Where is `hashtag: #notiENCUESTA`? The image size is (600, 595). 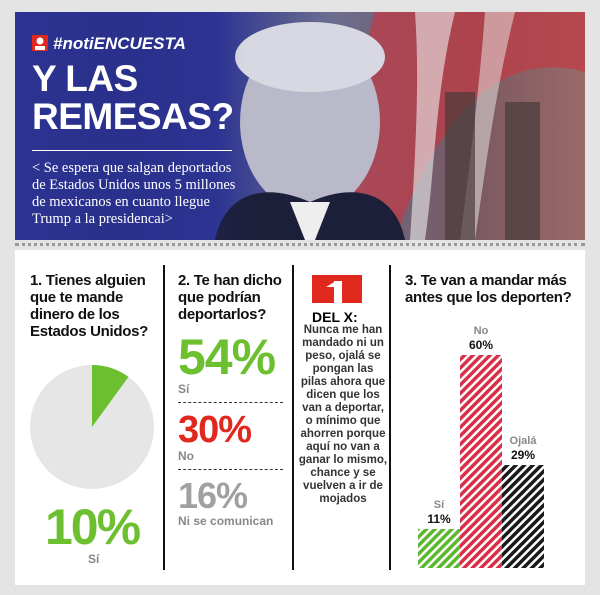
hashtag: #notiENCUESTA is located at coordinates (119, 43).